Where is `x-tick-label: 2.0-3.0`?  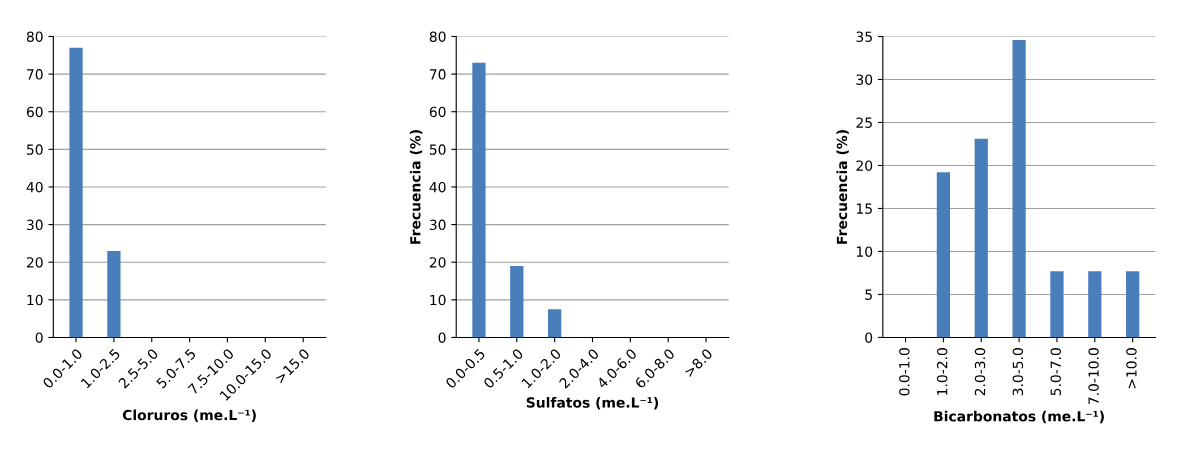 x-tick-label: 2.0-3.0 is located at coordinates (980, 372).